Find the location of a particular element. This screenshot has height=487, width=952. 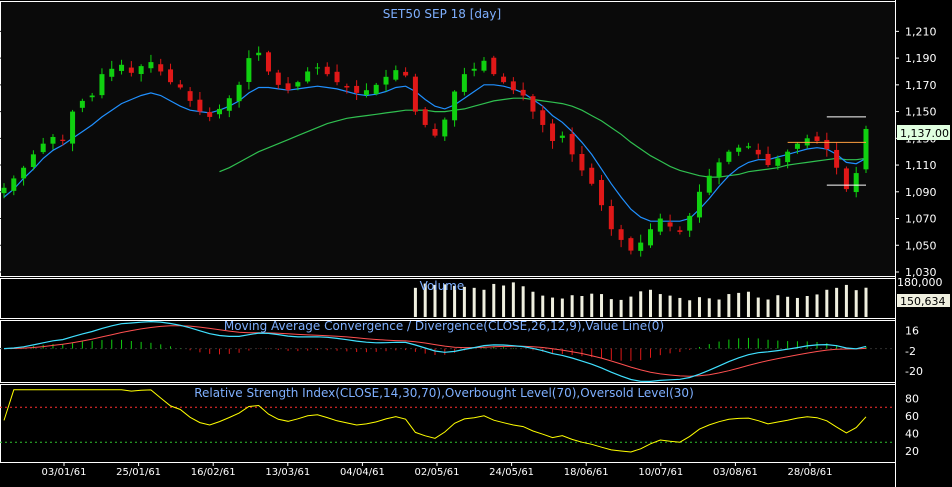

trendlines is located at coordinates (826, 151).